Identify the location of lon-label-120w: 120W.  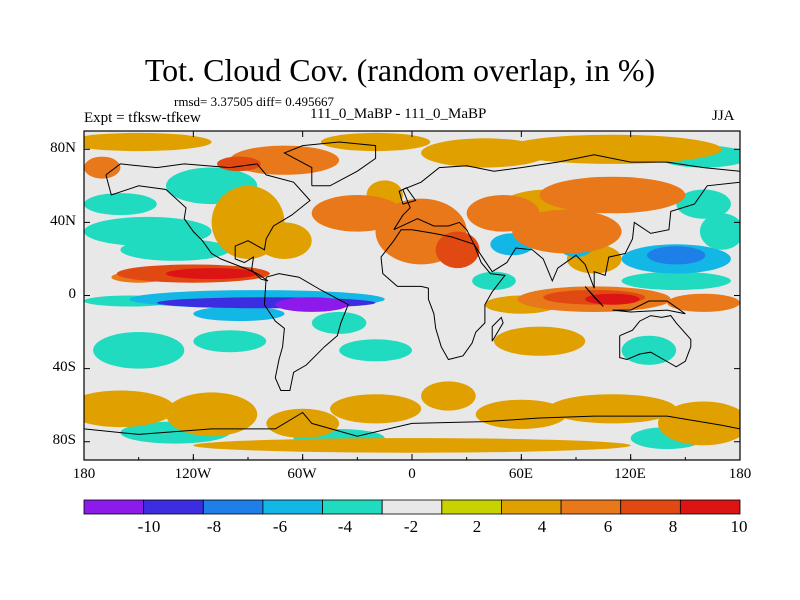
(193, 474).